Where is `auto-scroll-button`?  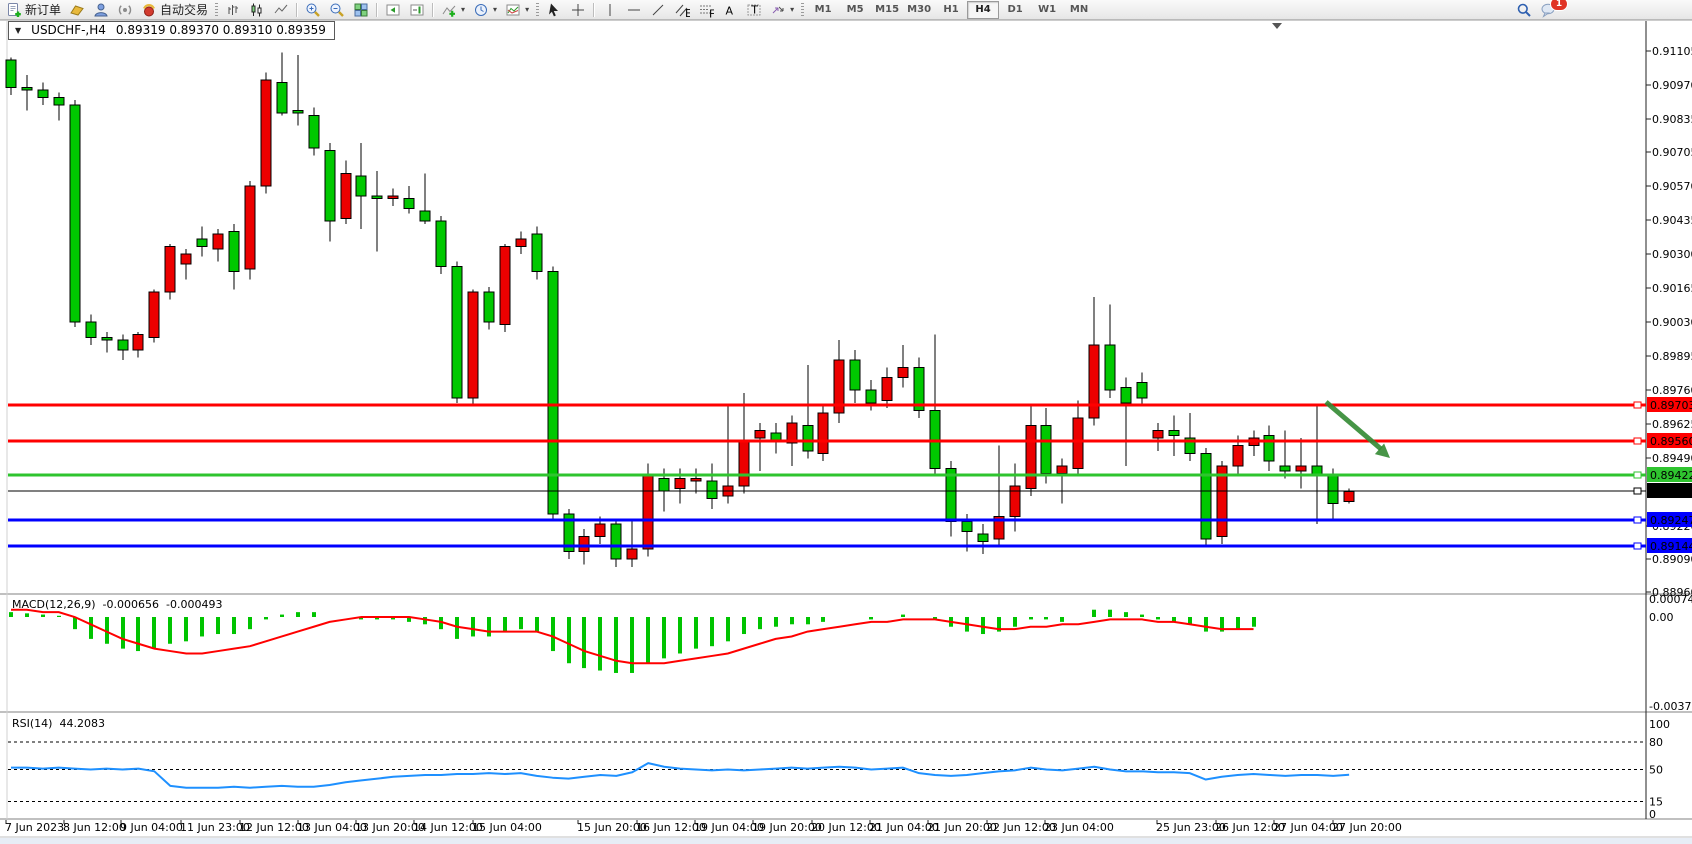 auto-scroll-button is located at coordinates (393, 10).